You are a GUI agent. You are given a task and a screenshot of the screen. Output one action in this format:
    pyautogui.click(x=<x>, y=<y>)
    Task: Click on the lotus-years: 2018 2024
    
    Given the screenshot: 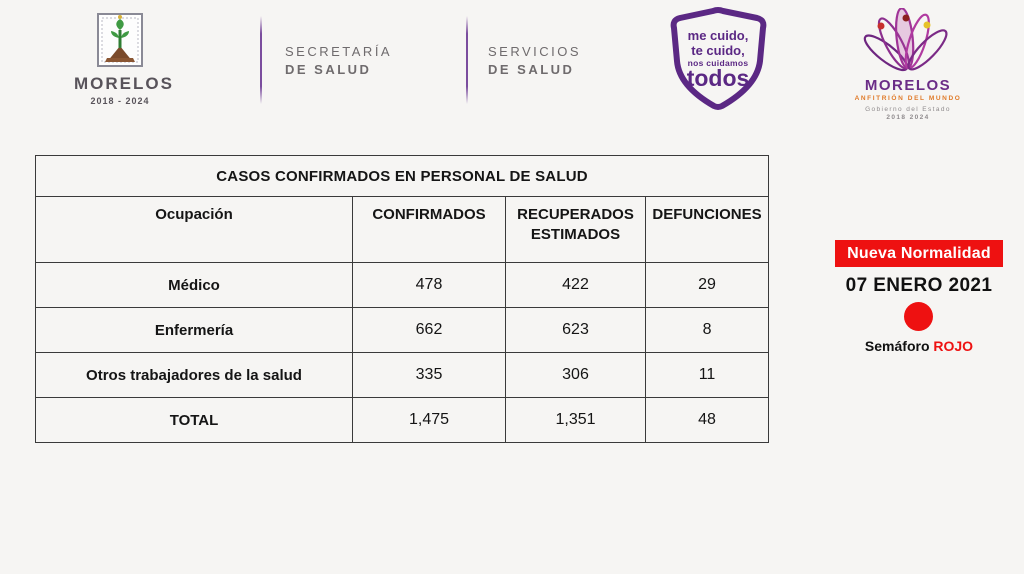 What is the action you would take?
    pyautogui.click(x=908, y=117)
    